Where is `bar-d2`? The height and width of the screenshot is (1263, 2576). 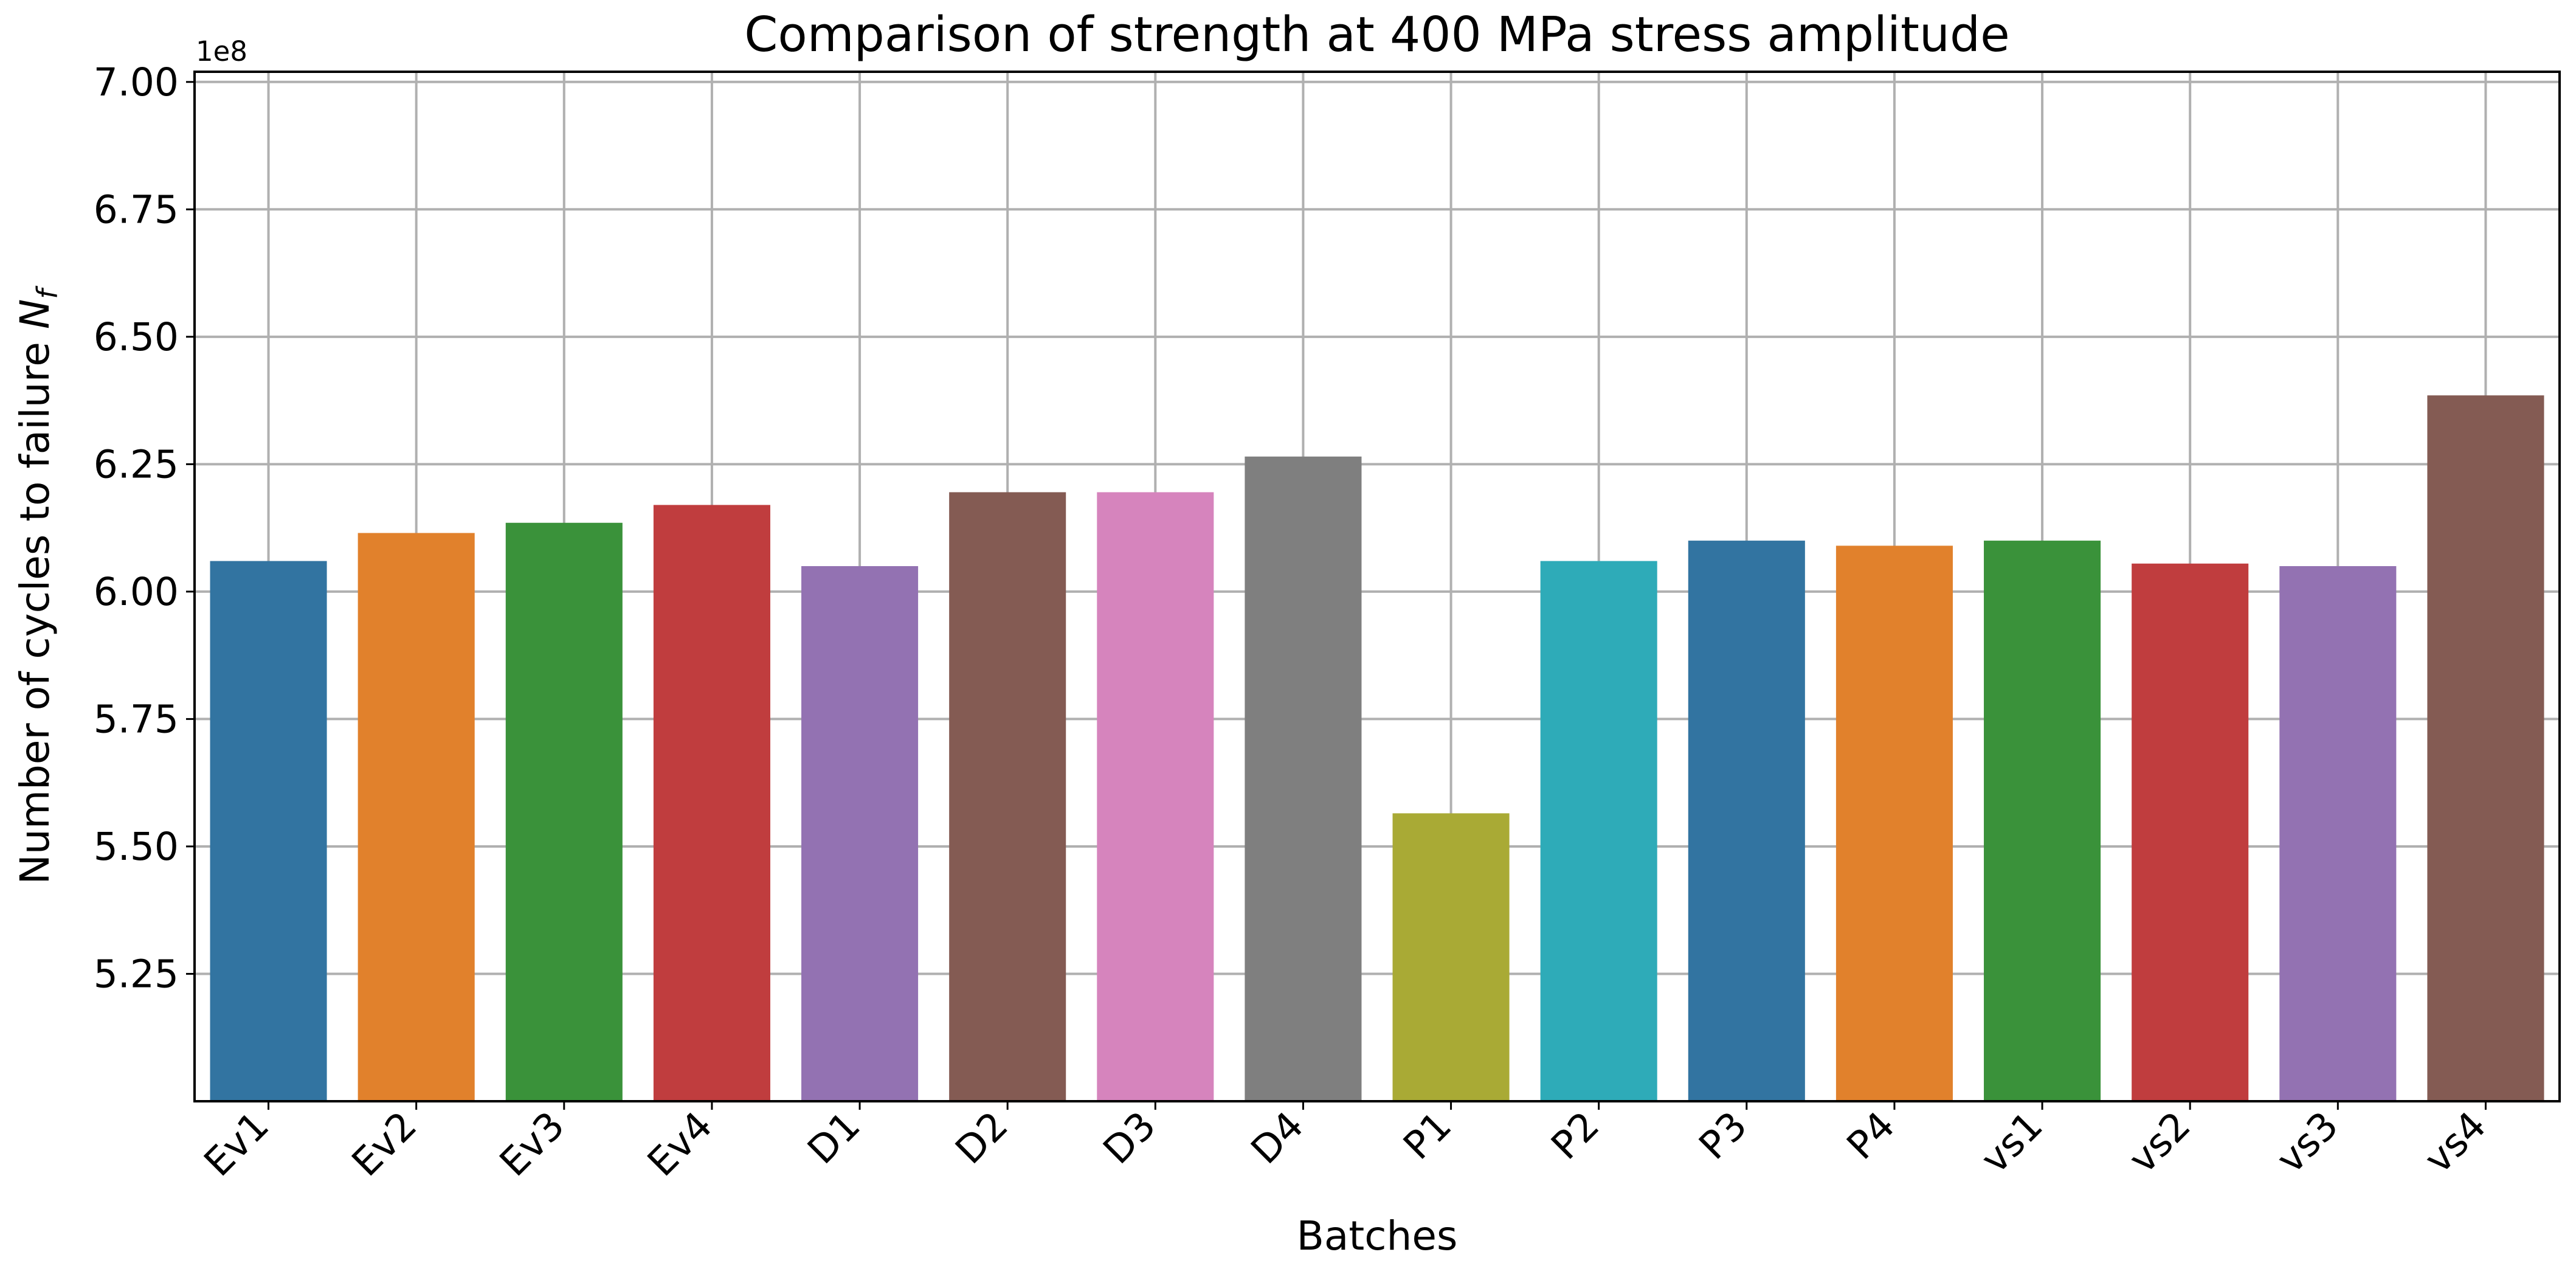 bar-d2 is located at coordinates (1008, 796).